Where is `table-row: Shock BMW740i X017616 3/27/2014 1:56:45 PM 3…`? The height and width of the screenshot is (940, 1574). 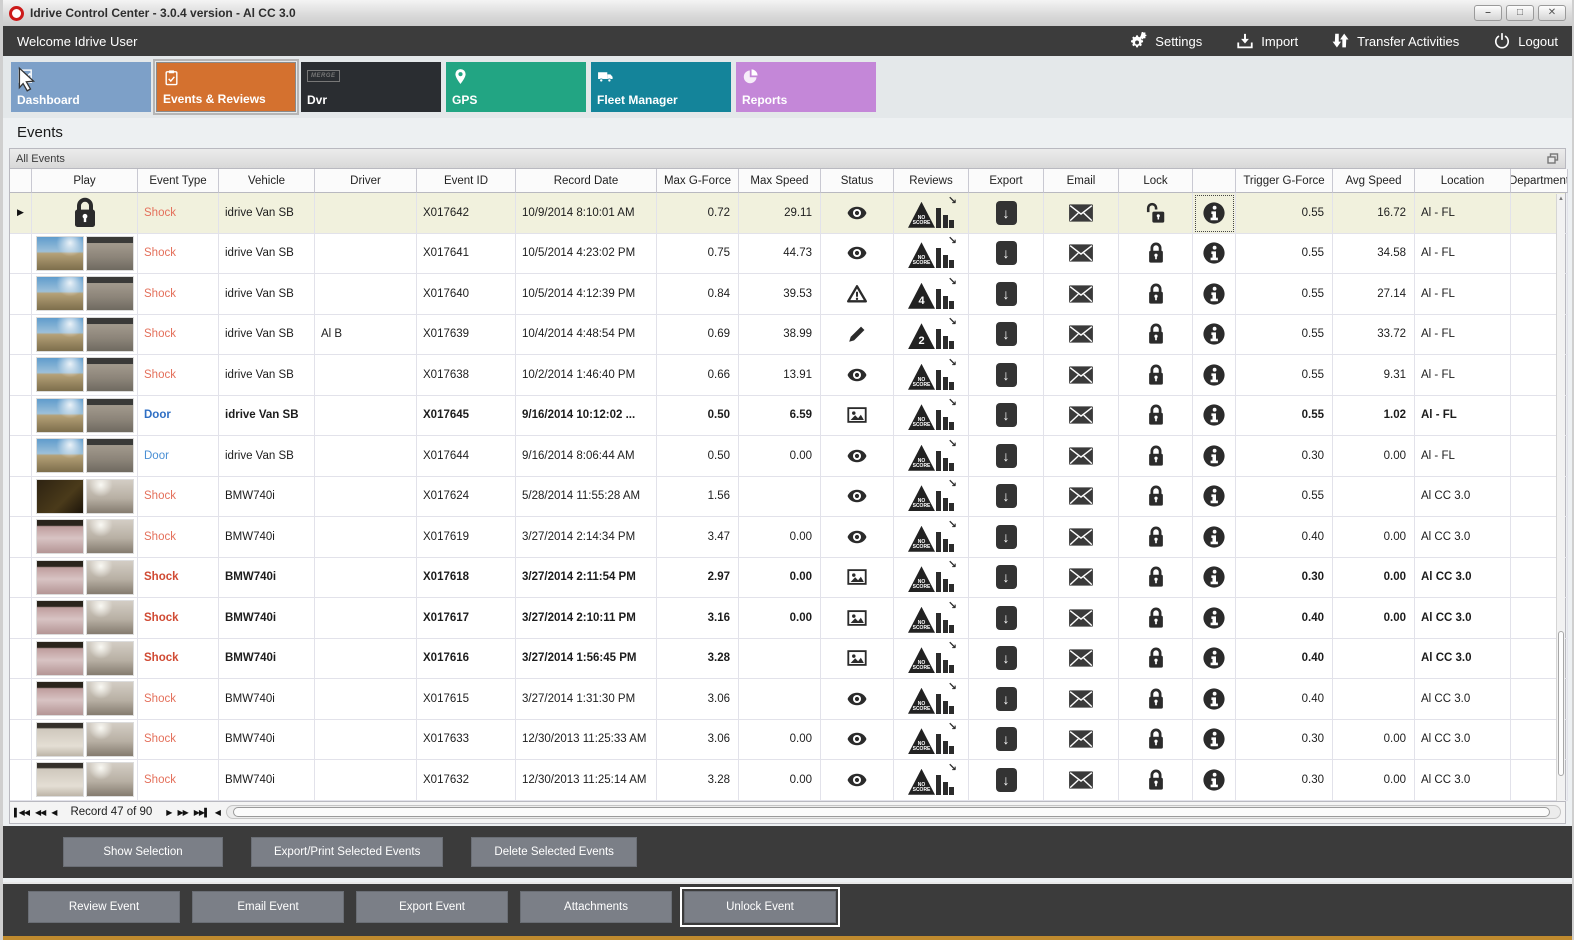 table-row: Shock BMW740i X017616 3/27/2014 1:56:45 PM 3… is located at coordinates (789, 658).